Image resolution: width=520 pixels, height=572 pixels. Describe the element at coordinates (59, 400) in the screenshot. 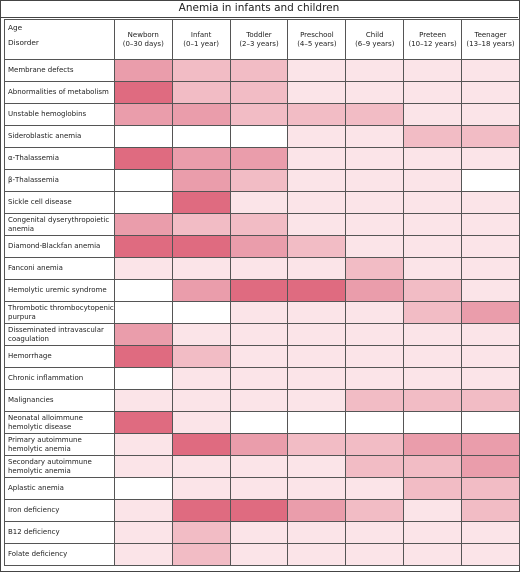

I see `row-label: Malignancies` at that location.